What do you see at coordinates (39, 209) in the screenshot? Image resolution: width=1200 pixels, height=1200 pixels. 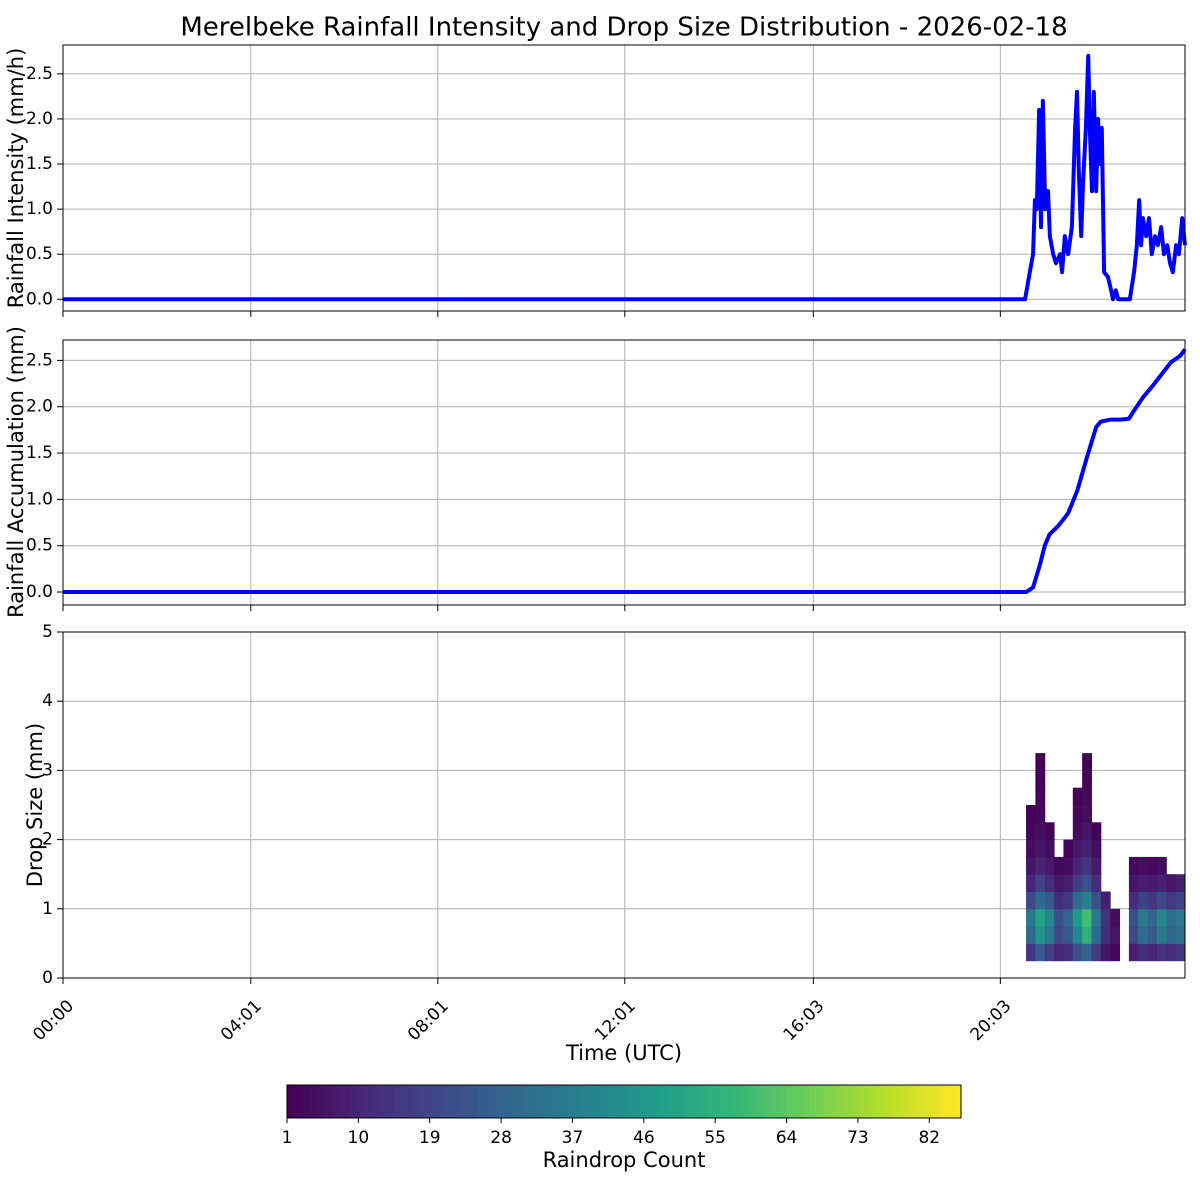 I see `y-tick-label: 1.0` at bounding box center [39, 209].